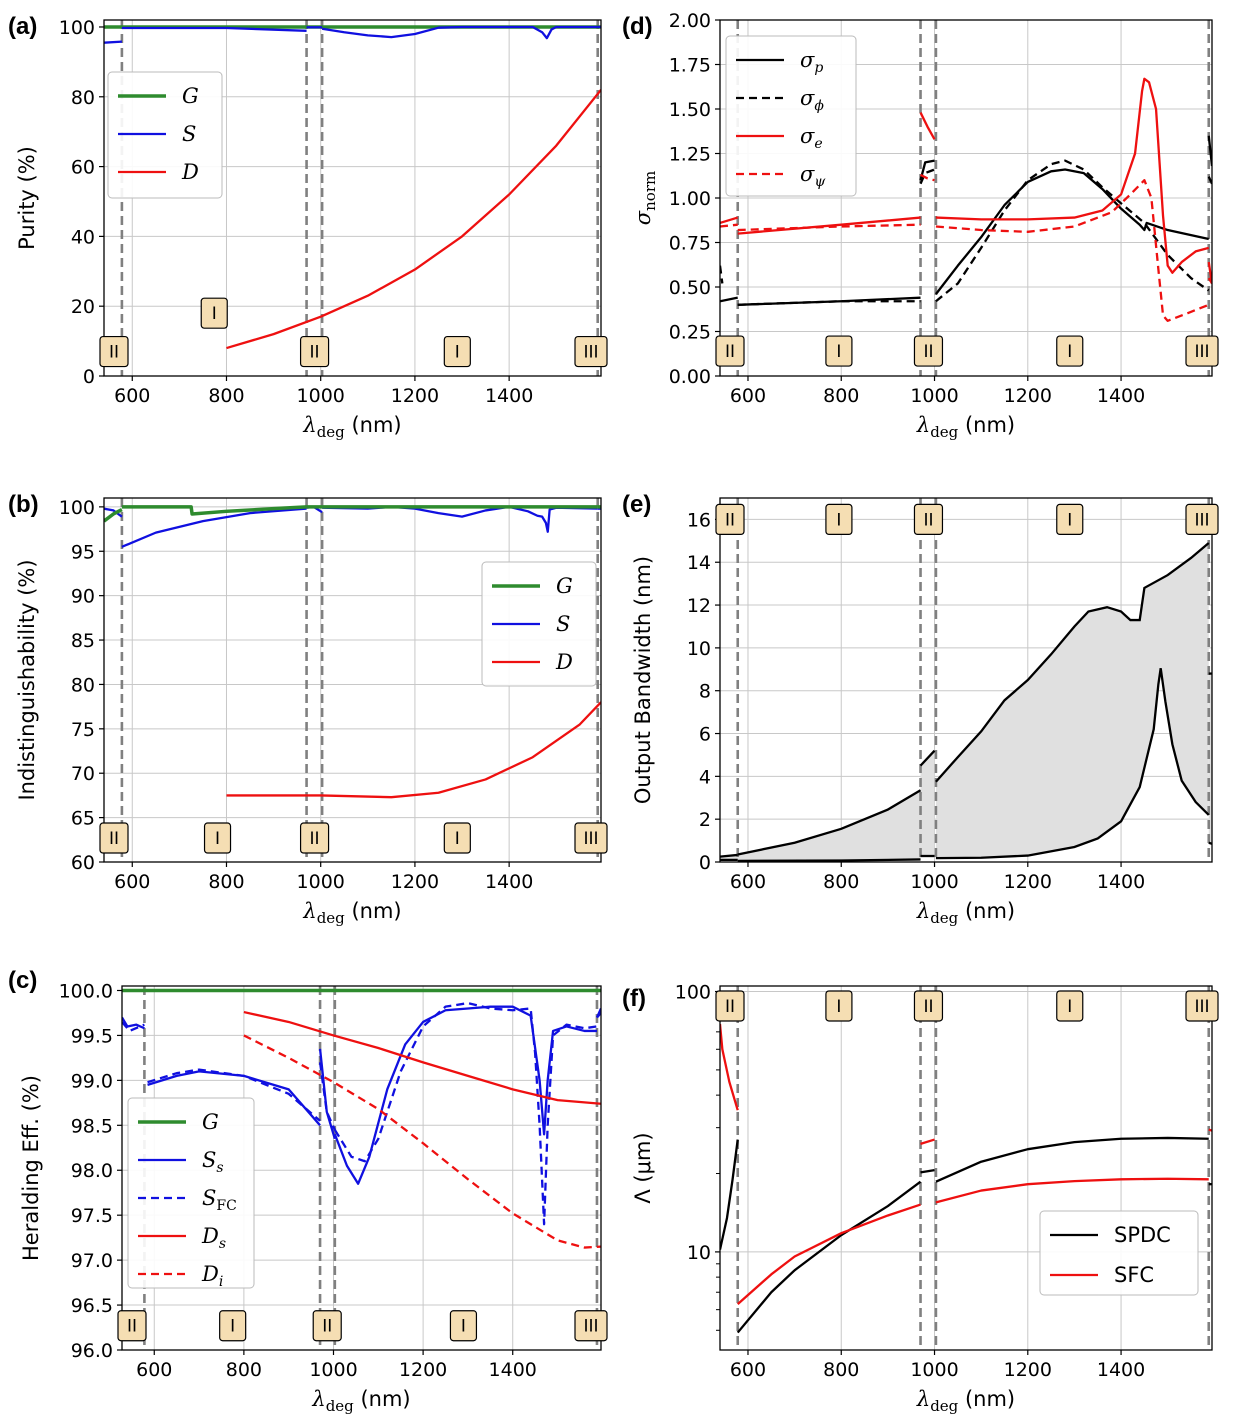  I want to click on y-tick-label: 70, so click(83, 774).